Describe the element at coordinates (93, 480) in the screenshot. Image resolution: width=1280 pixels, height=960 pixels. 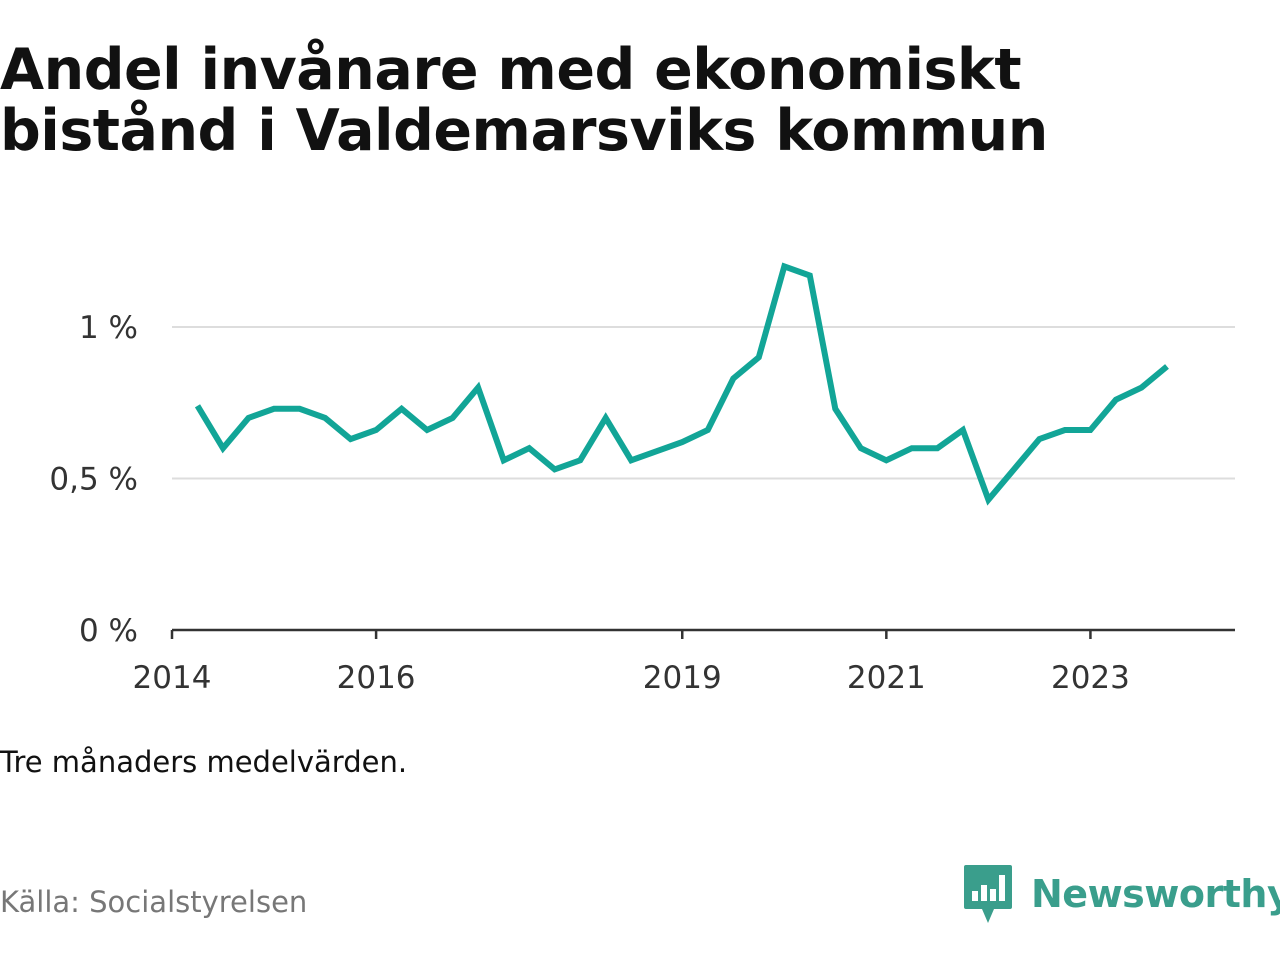
I see `y-tick-label: 0,5 %` at that location.